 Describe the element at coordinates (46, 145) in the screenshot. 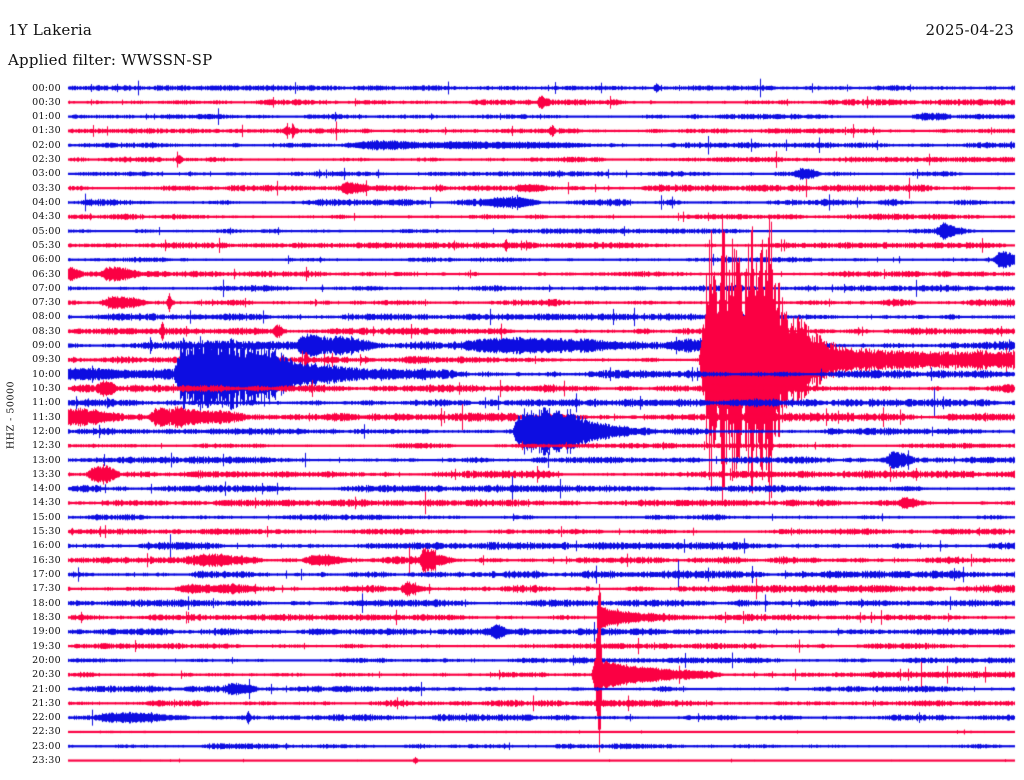

I see `time-label: 02:00` at that location.